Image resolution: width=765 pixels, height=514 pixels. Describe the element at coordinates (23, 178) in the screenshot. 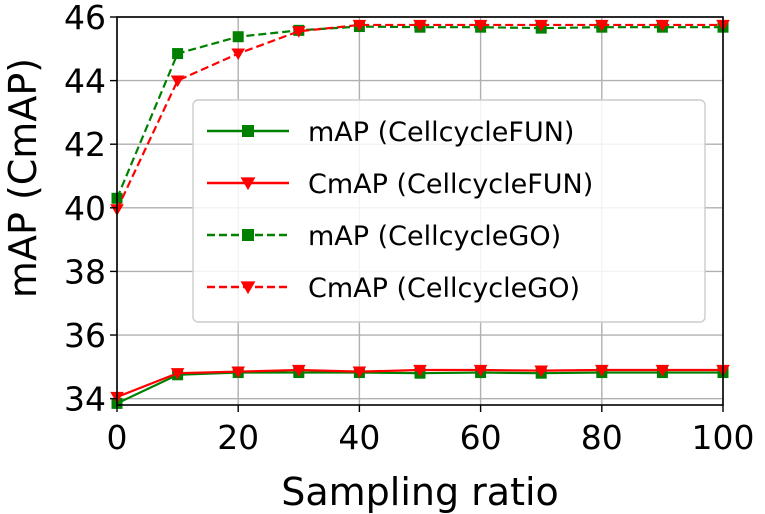

I see `y-axis-label: mAP (CmAP)` at that location.